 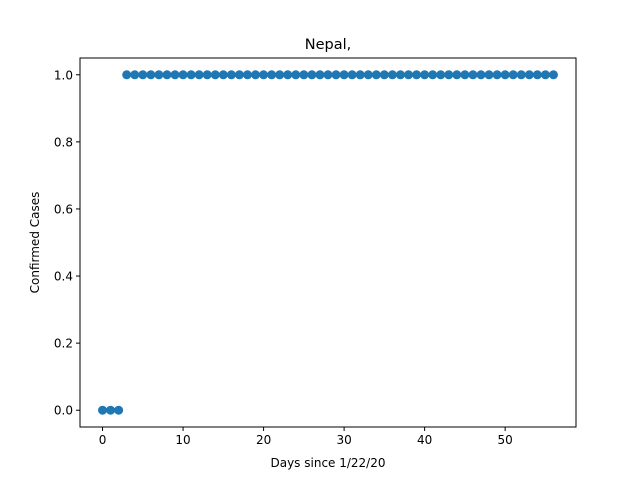 I want to click on y-tick-label: 0.2, so click(x=63, y=344).